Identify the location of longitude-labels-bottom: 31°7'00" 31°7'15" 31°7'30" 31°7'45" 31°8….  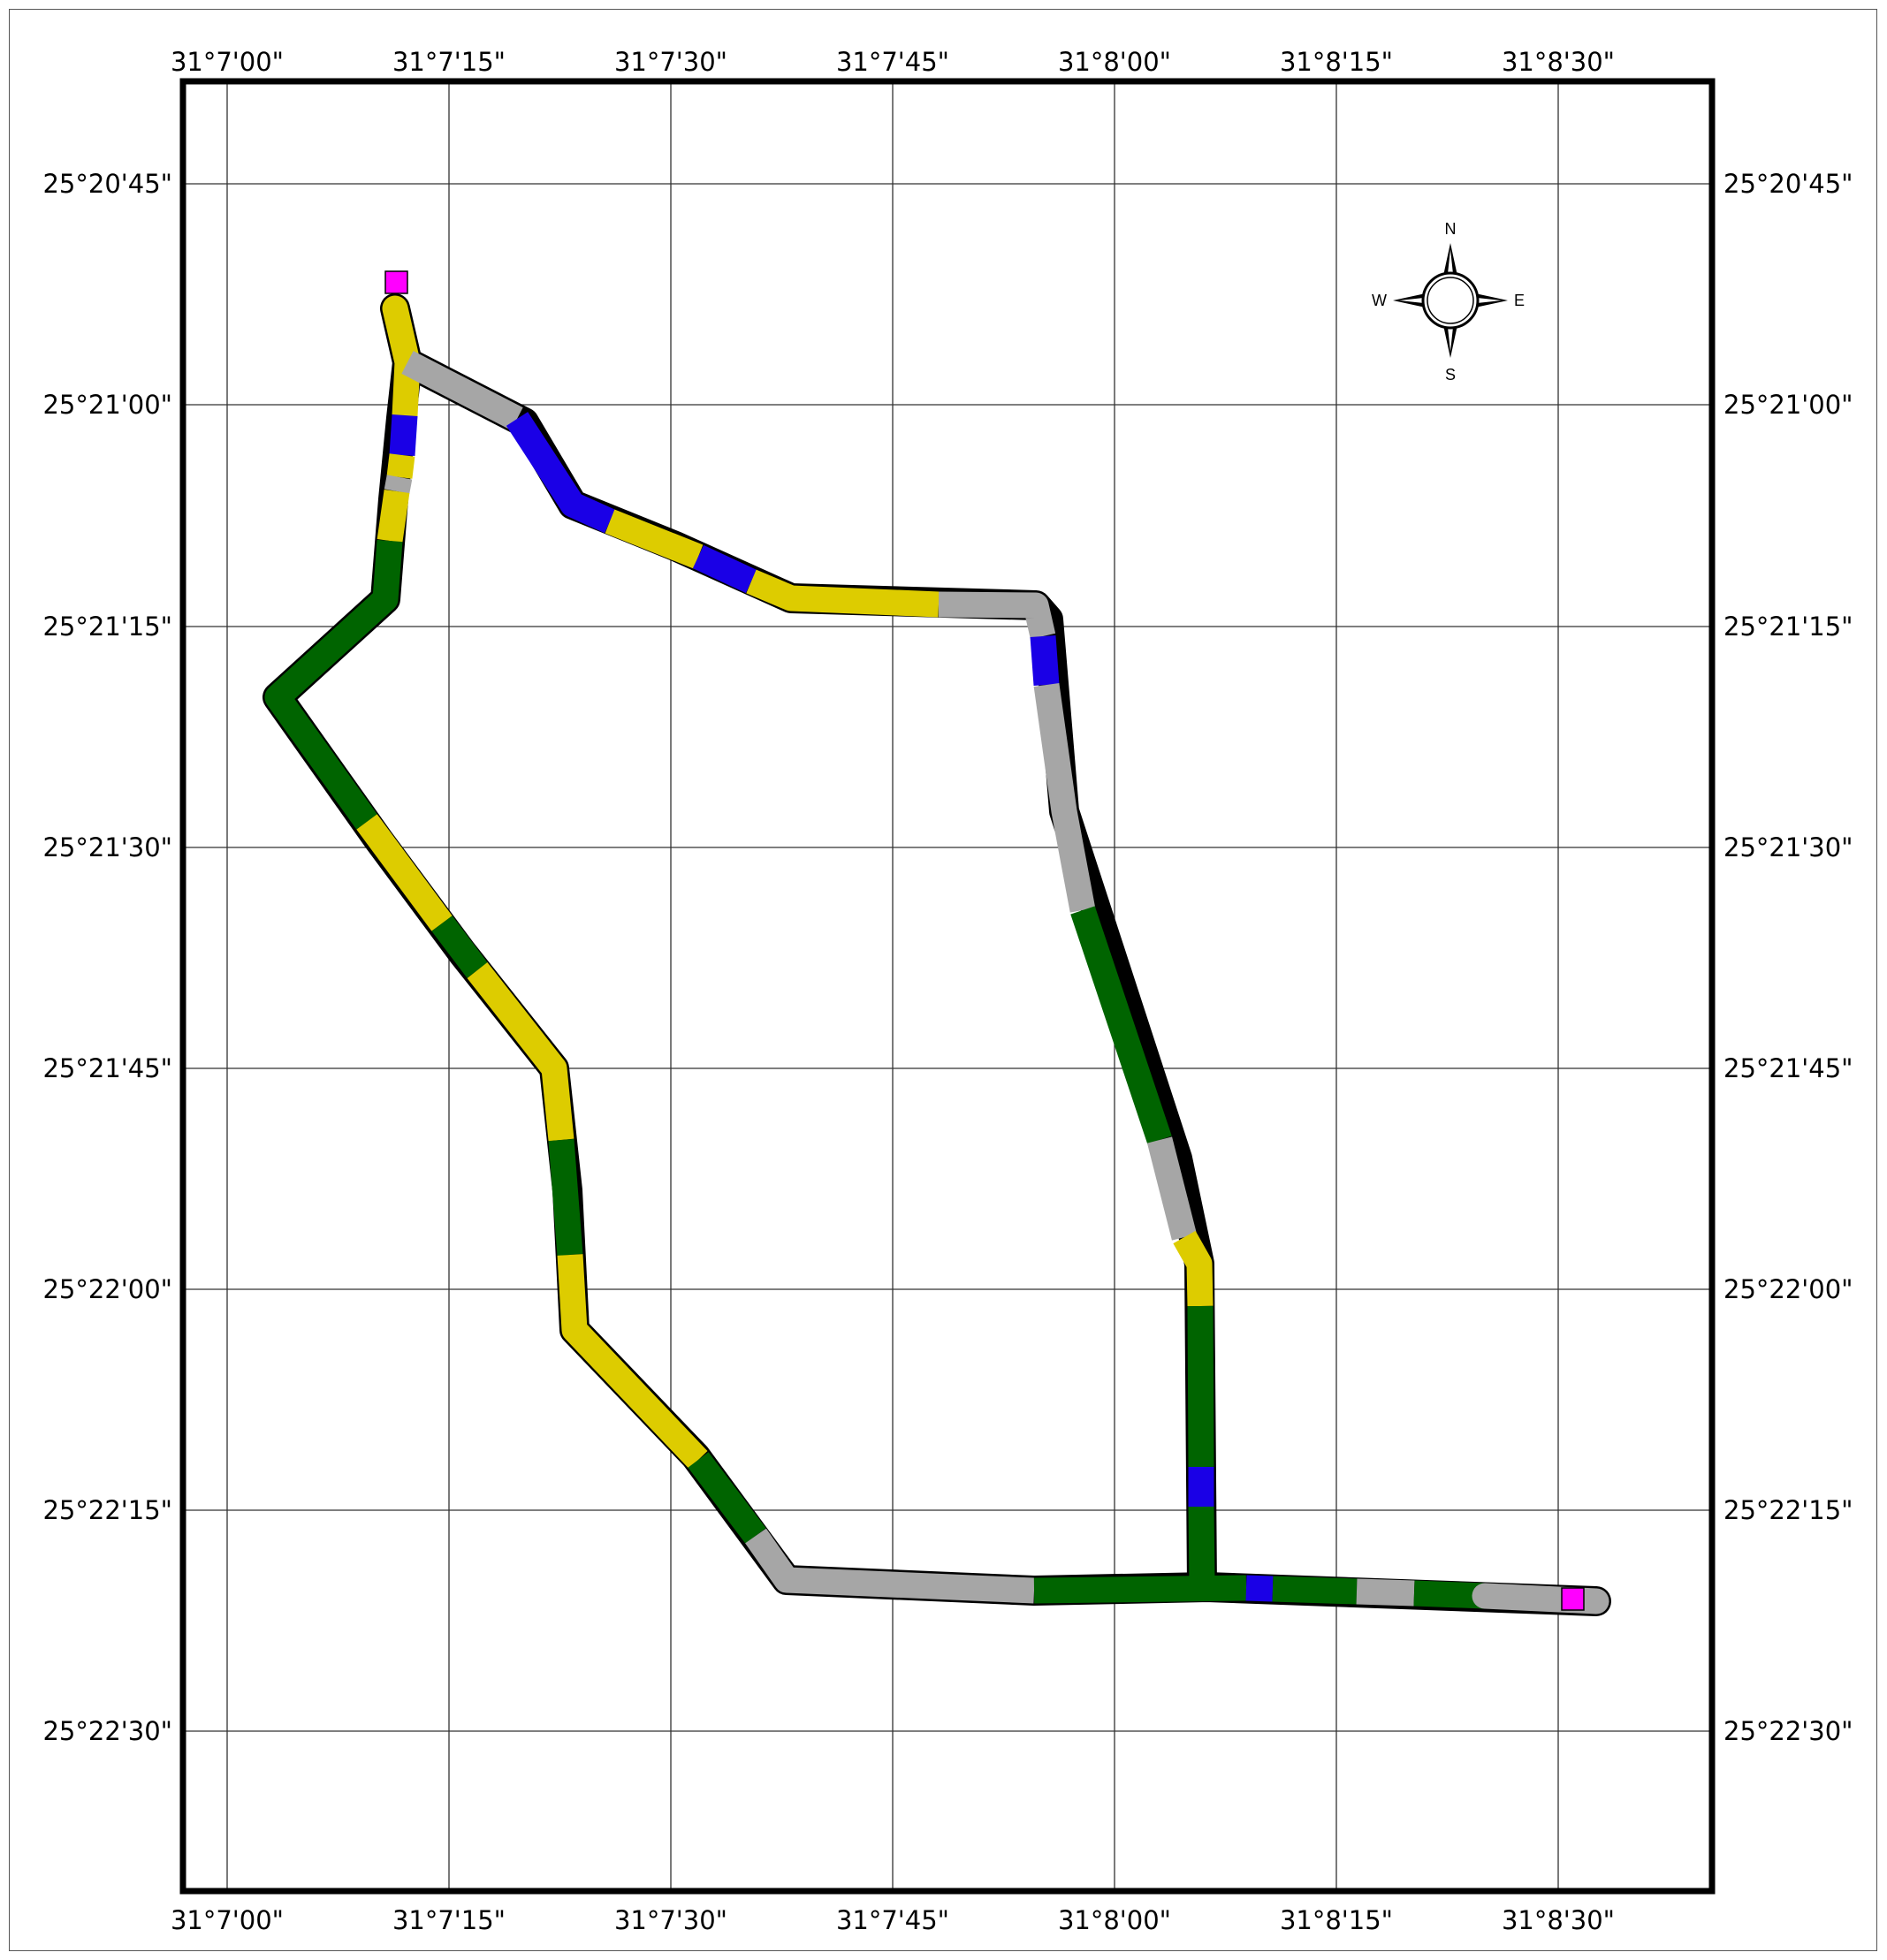
(893, 1920).